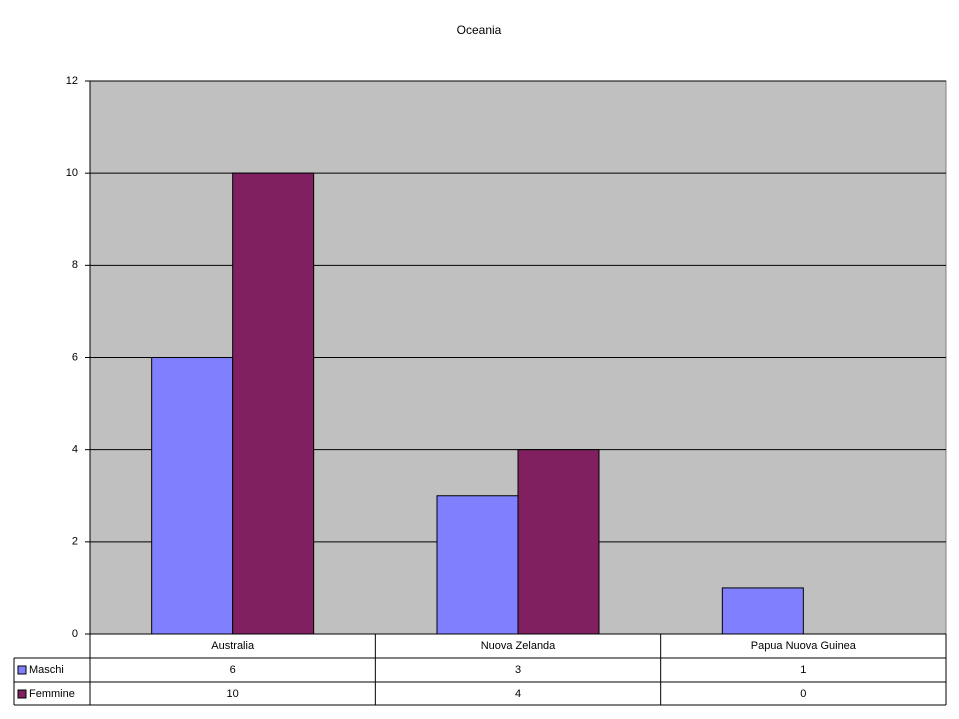 This screenshot has width=959, height=719. I want to click on table-value: 3, so click(518, 670).